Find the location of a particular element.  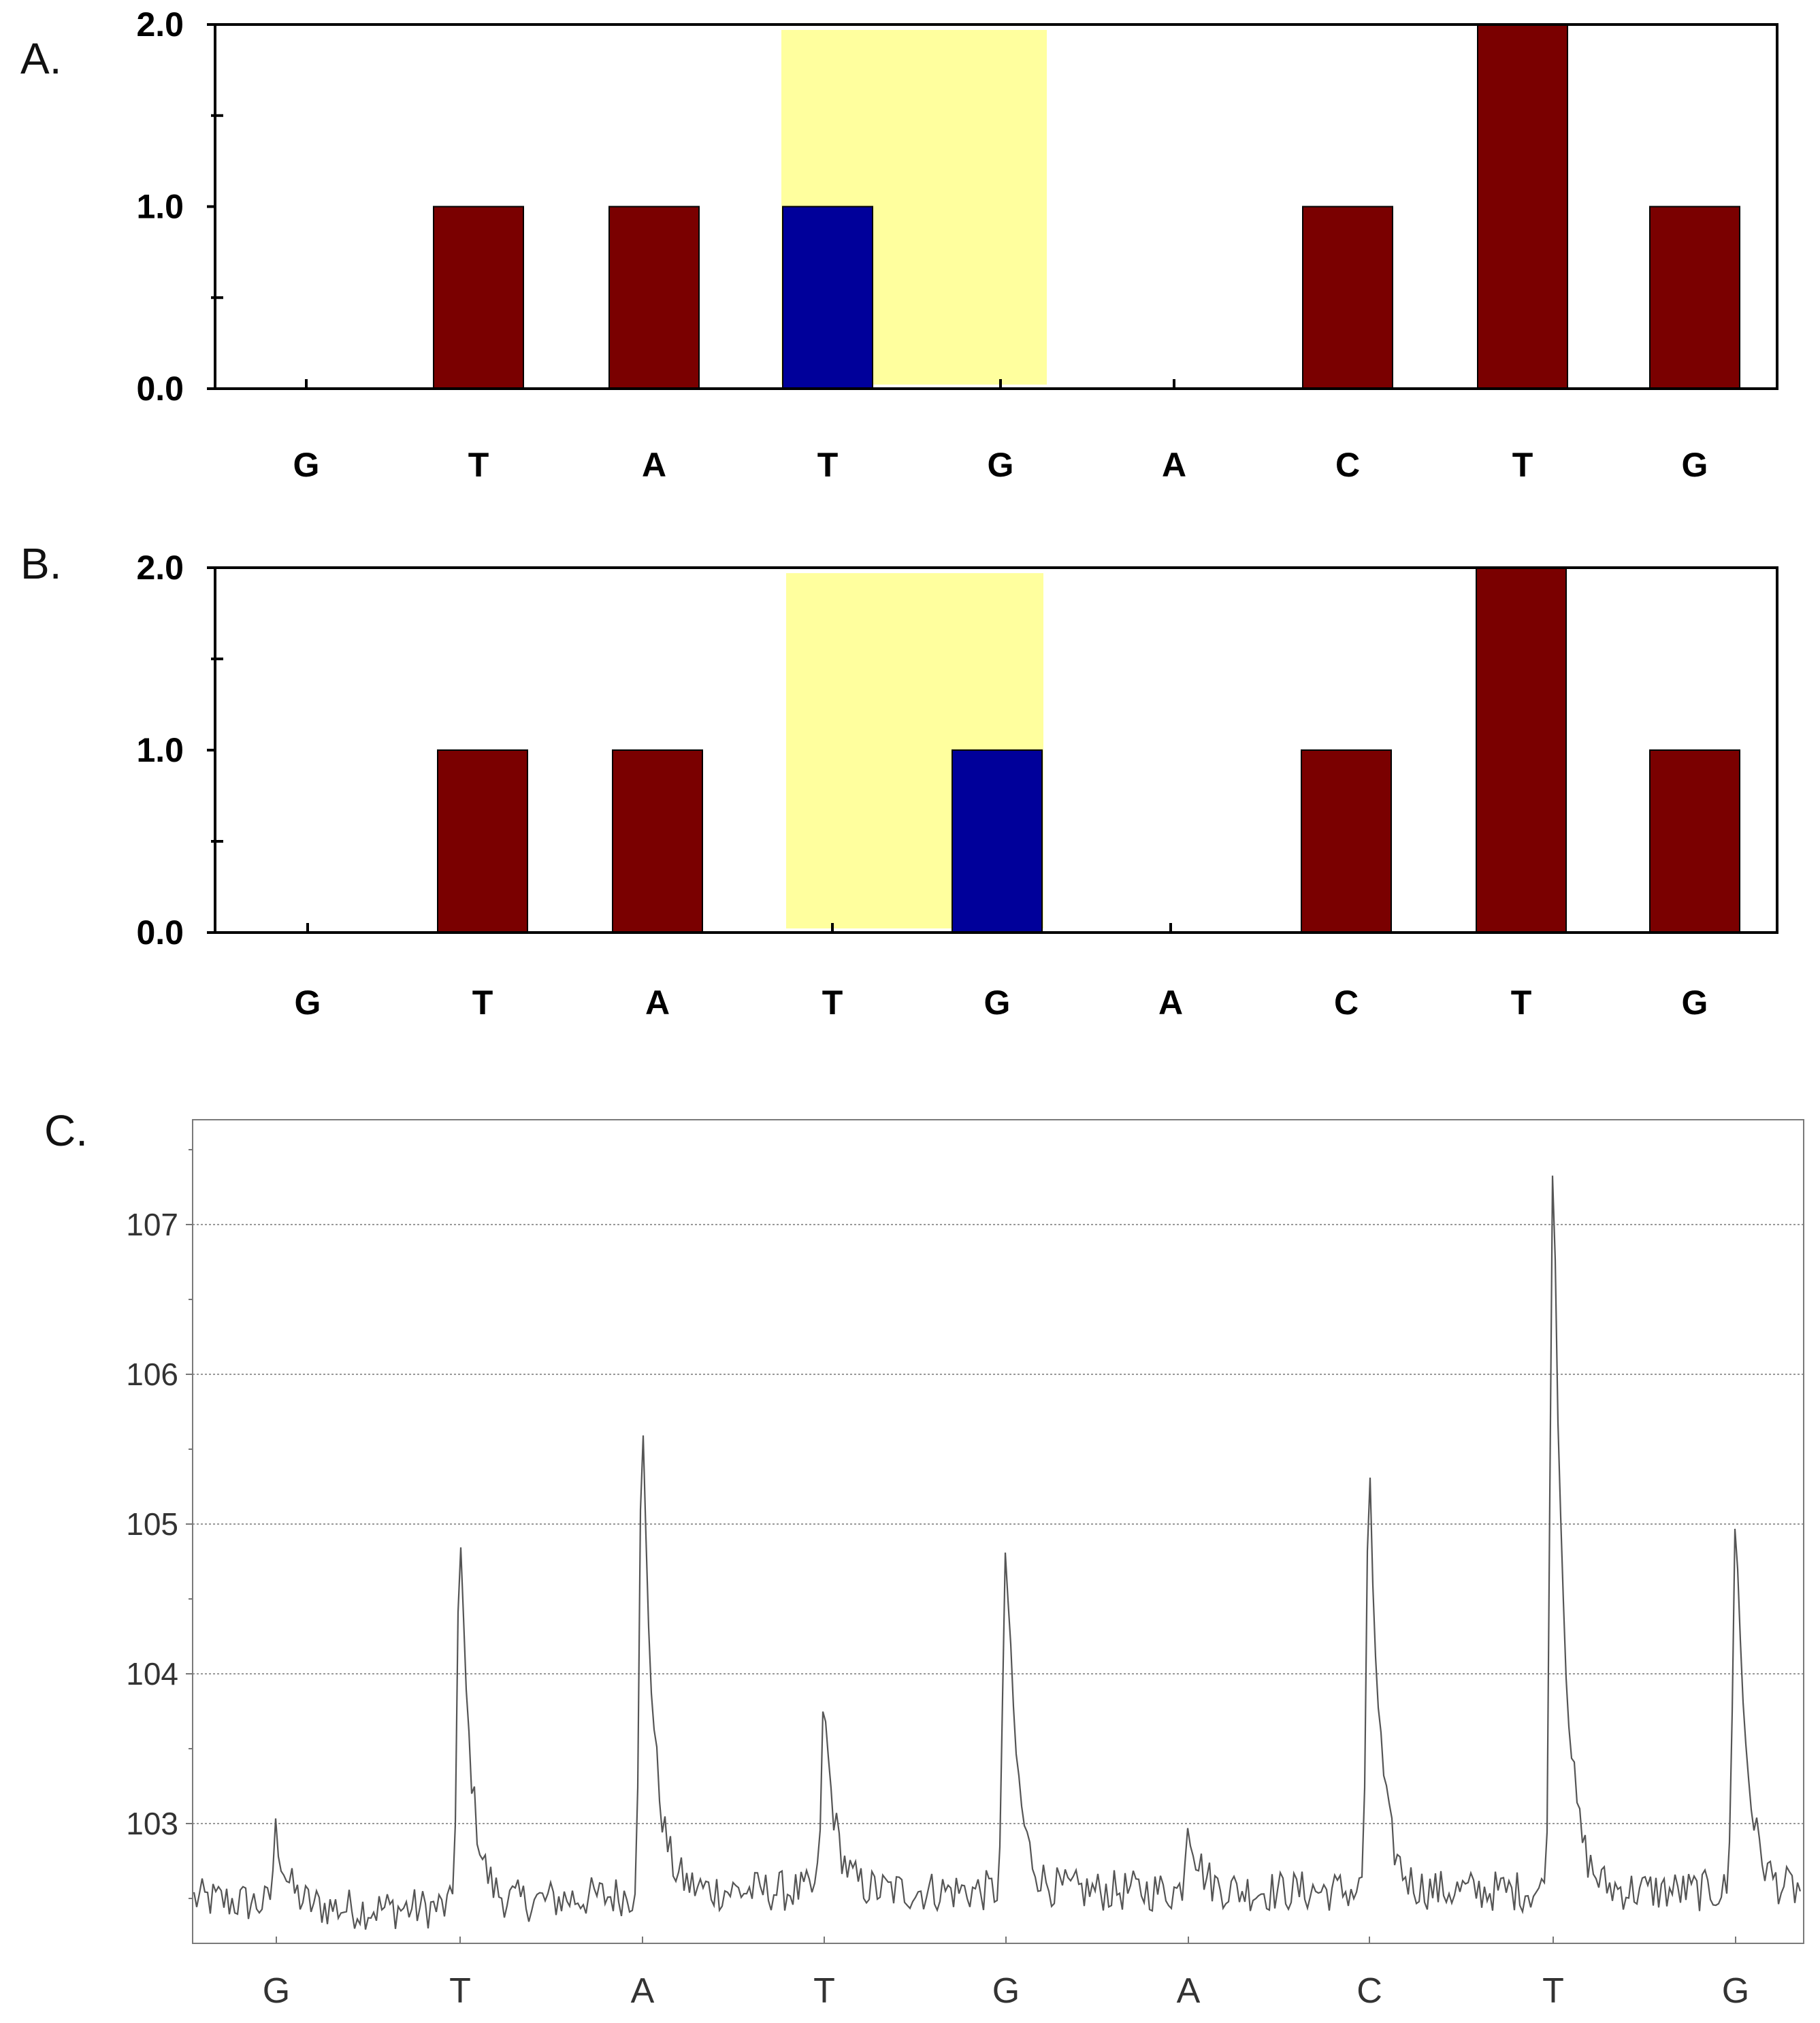

y-tick-label-107: 107 is located at coordinates (152, 1224).